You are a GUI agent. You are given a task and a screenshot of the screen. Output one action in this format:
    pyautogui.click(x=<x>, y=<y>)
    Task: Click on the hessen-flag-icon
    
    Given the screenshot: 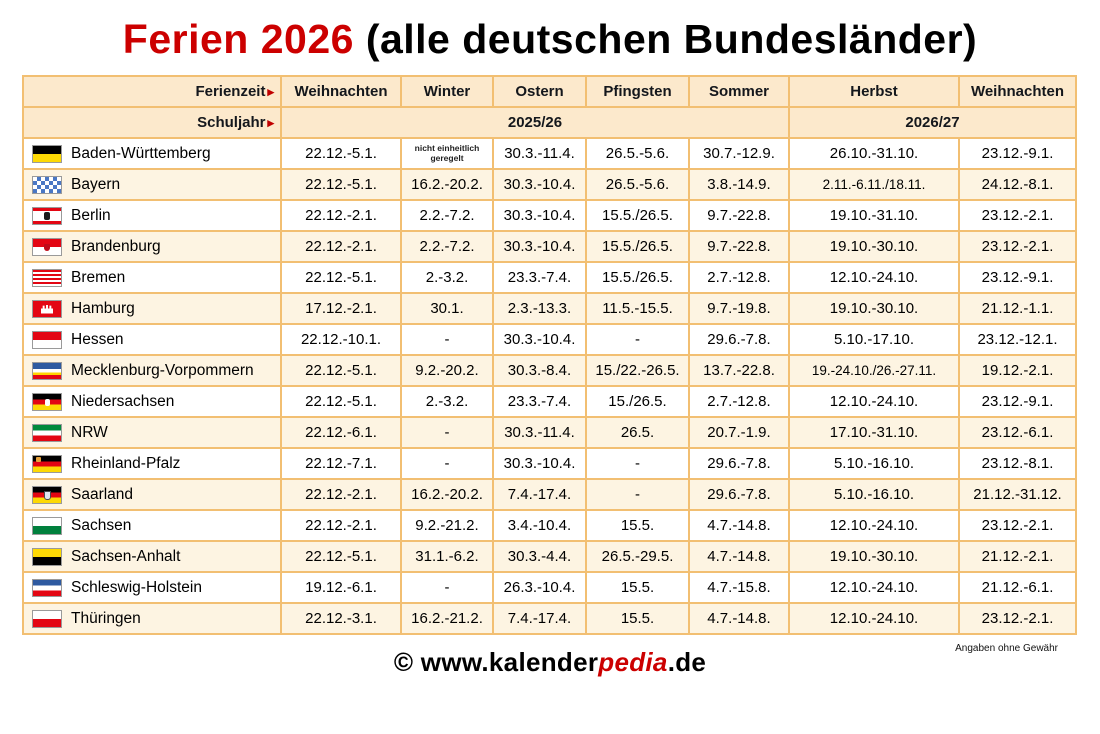 What is the action you would take?
    pyautogui.click(x=47, y=339)
    